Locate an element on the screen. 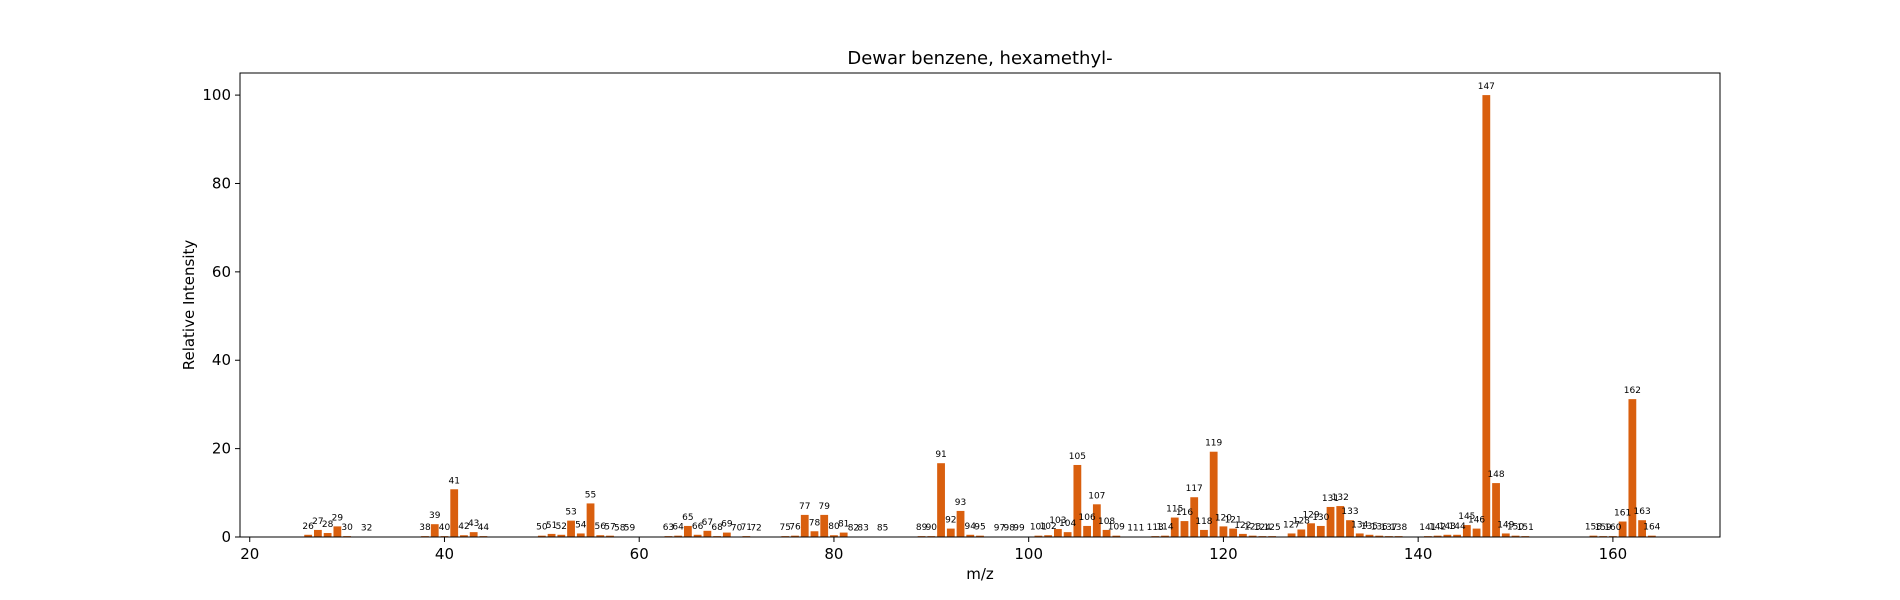 The image size is (1900, 600). bar-label-mz-63: 63 is located at coordinates (668, 528).